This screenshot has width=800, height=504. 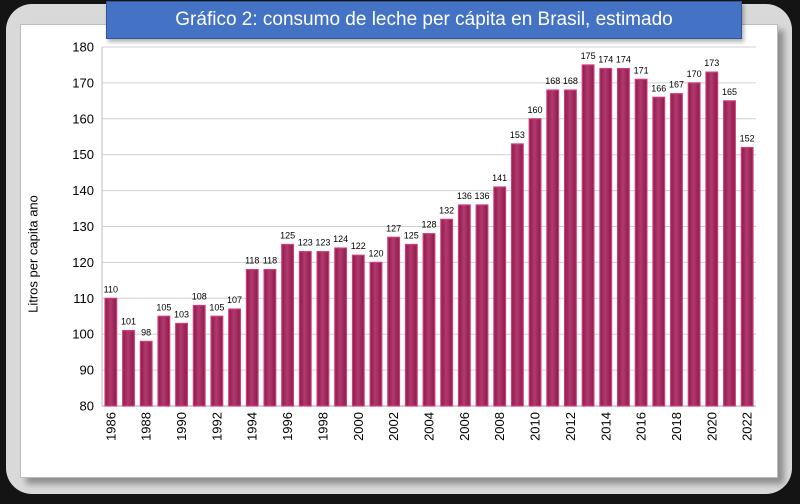 What do you see at coordinates (128, 322) in the screenshot?
I see `data-label-1987: 101` at bounding box center [128, 322].